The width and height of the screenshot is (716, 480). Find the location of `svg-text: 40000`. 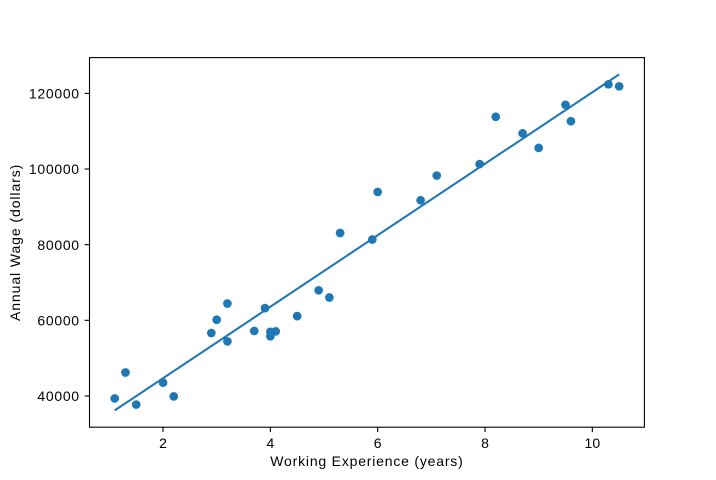

svg-text: 40000 is located at coordinates (58, 396).